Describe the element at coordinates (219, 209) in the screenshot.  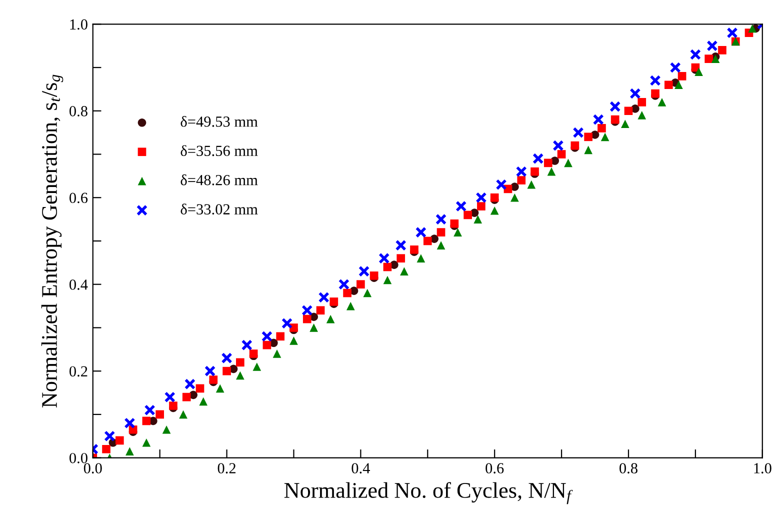
I see `legend-label: δ=33.02 mm` at that location.